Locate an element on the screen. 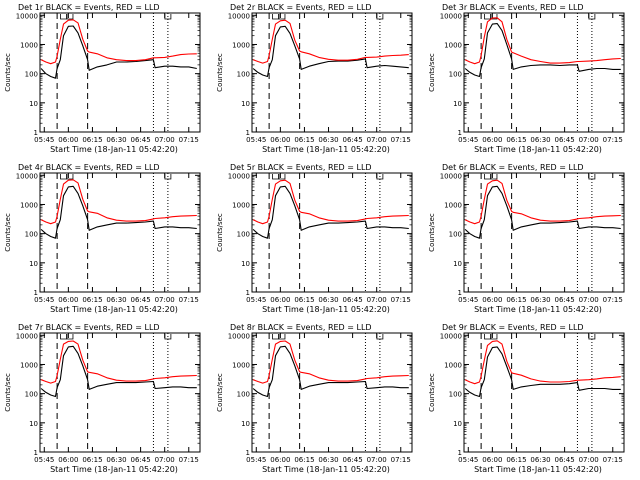  plot-title: Det 2r BLACK = Events, RED = LLD is located at coordinates (301, 7).